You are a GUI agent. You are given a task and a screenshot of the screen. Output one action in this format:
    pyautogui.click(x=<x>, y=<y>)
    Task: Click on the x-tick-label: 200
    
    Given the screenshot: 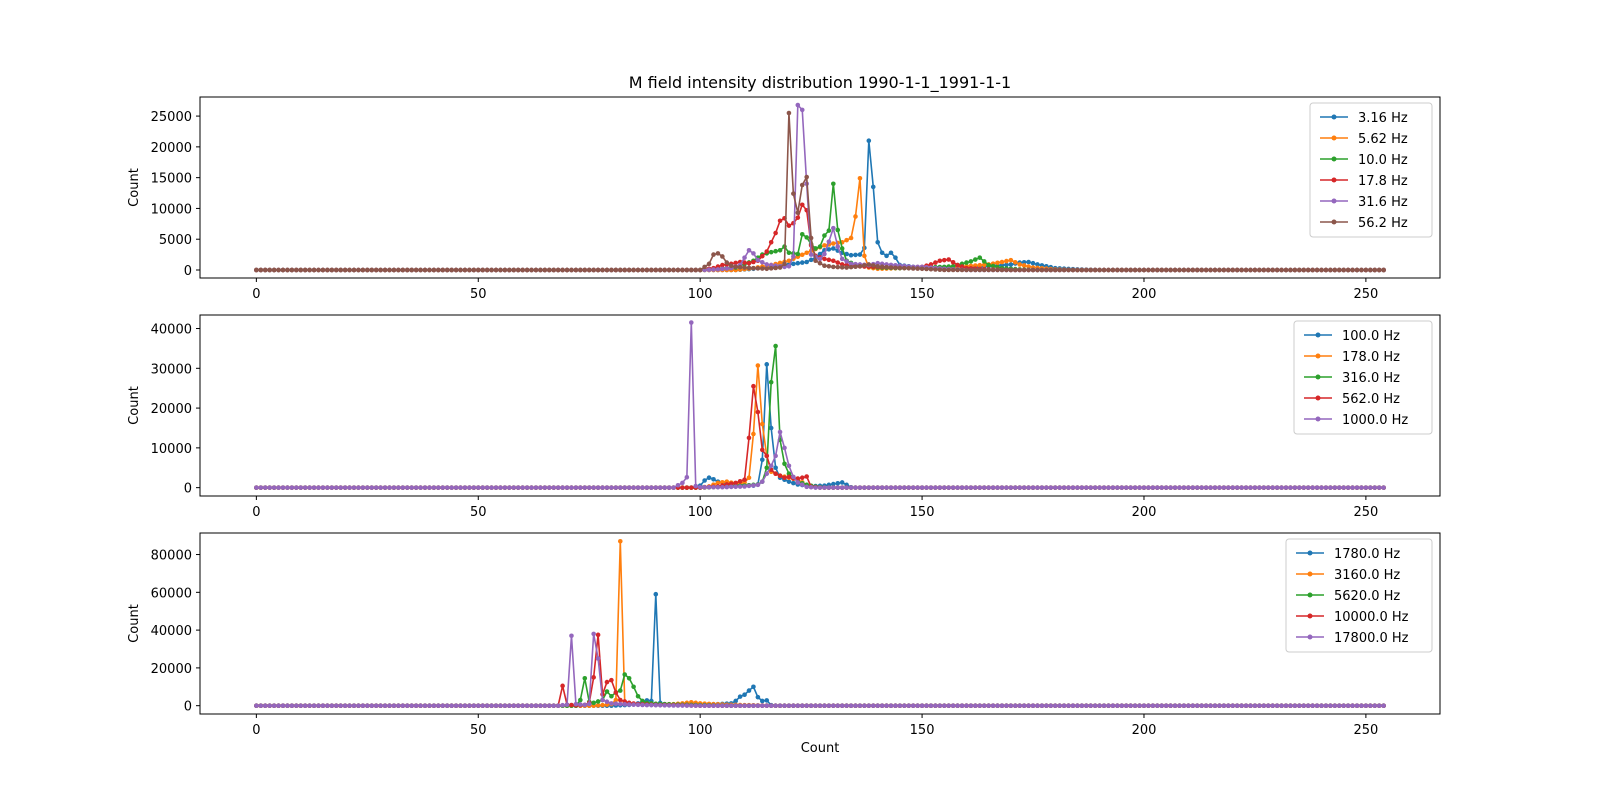 What is the action you would take?
    pyautogui.click(x=1144, y=512)
    